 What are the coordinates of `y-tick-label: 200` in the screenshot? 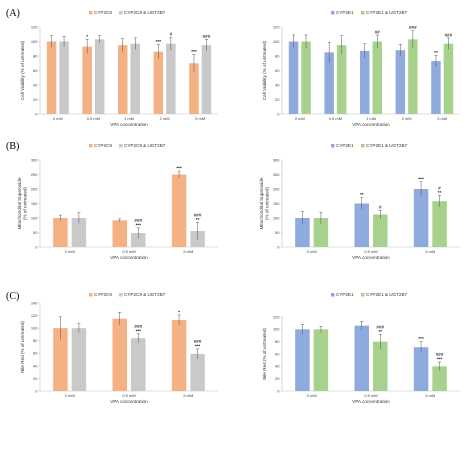 It's located at (276, 188).